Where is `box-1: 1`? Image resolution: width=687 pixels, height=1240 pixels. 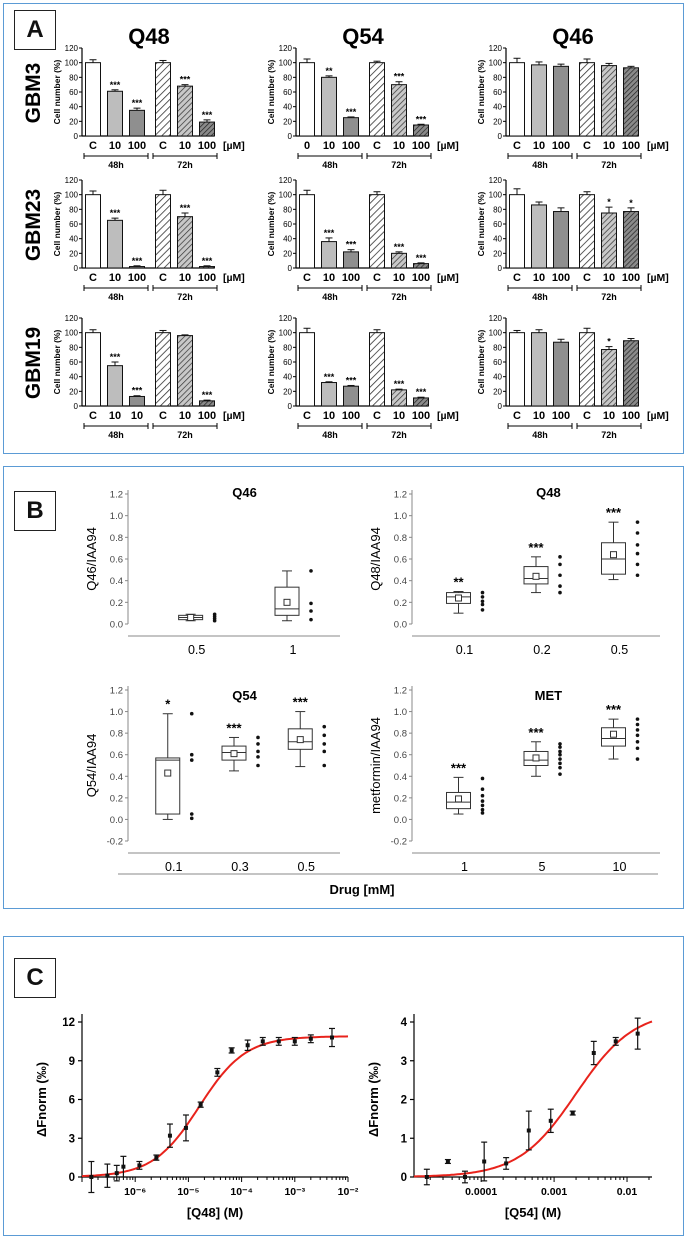
box-1: 1 is located at coordinates (293, 613).